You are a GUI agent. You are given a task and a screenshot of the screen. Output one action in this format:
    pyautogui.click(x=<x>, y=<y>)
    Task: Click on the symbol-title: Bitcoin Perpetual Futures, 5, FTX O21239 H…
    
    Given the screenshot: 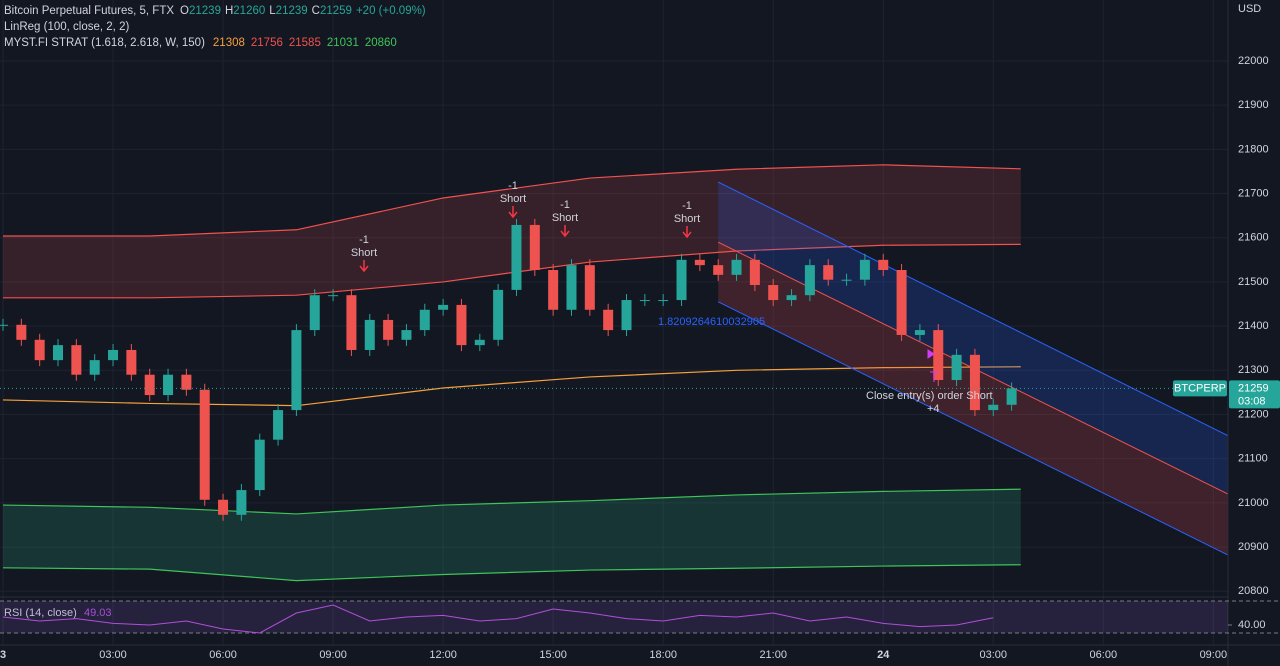 What is the action you would take?
    pyautogui.click(x=215, y=11)
    